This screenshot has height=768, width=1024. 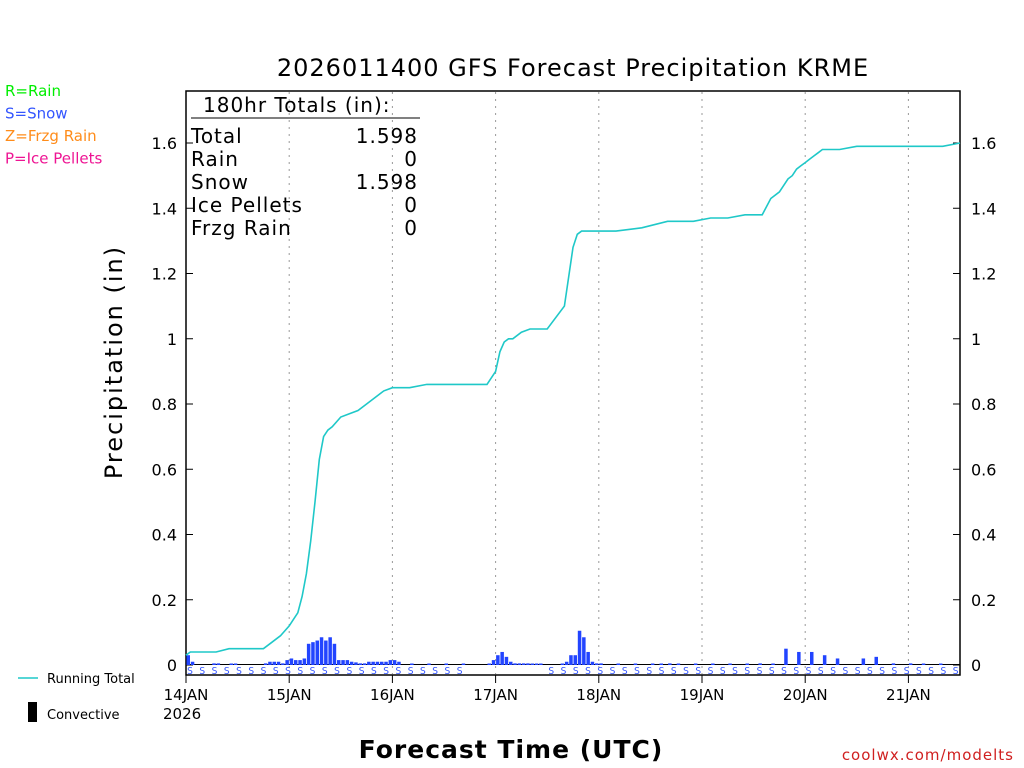 What do you see at coordinates (172, 665) in the screenshot?
I see `y-tick-label-left: 0` at bounding box center [172, 665].